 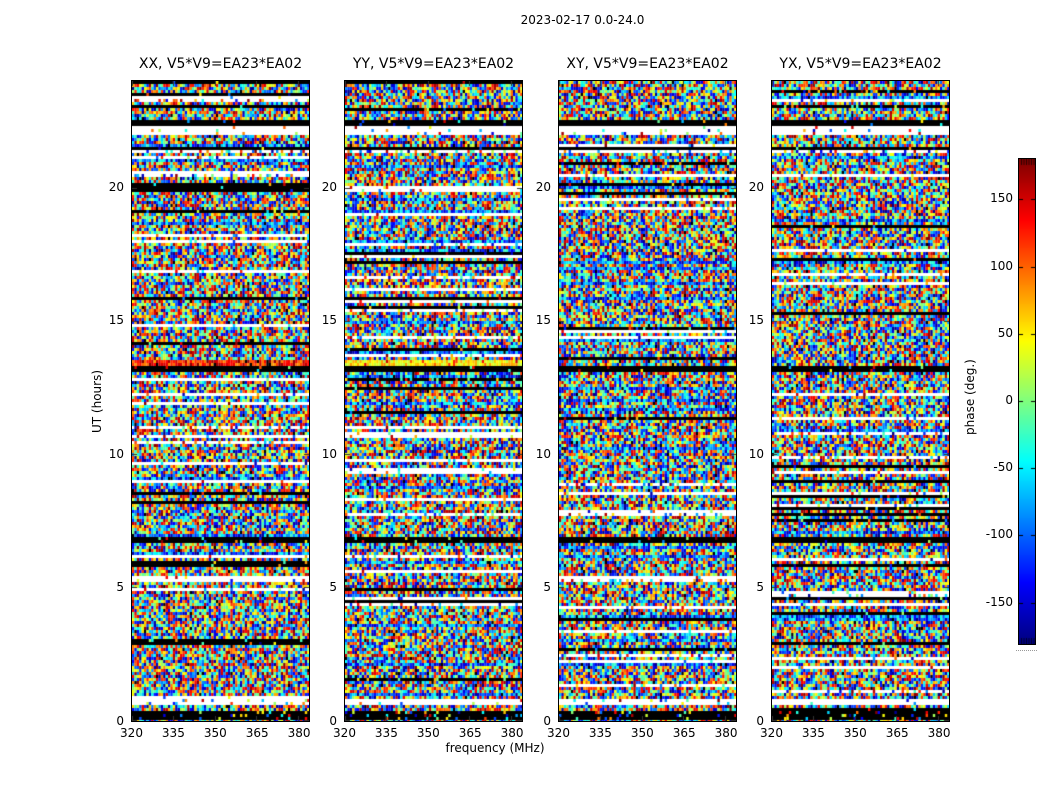 I want to click on heatmap-canvas-yy, so click(x=433, y=401).